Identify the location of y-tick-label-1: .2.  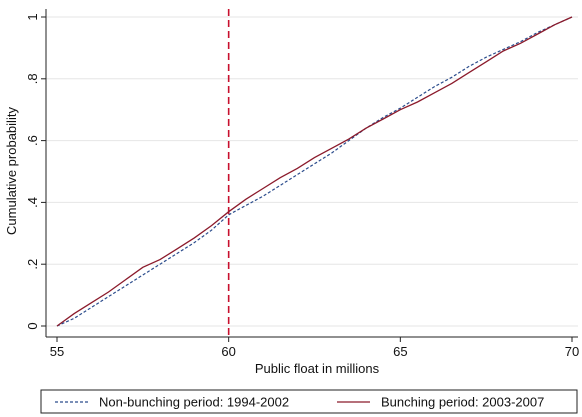
(32, 264).